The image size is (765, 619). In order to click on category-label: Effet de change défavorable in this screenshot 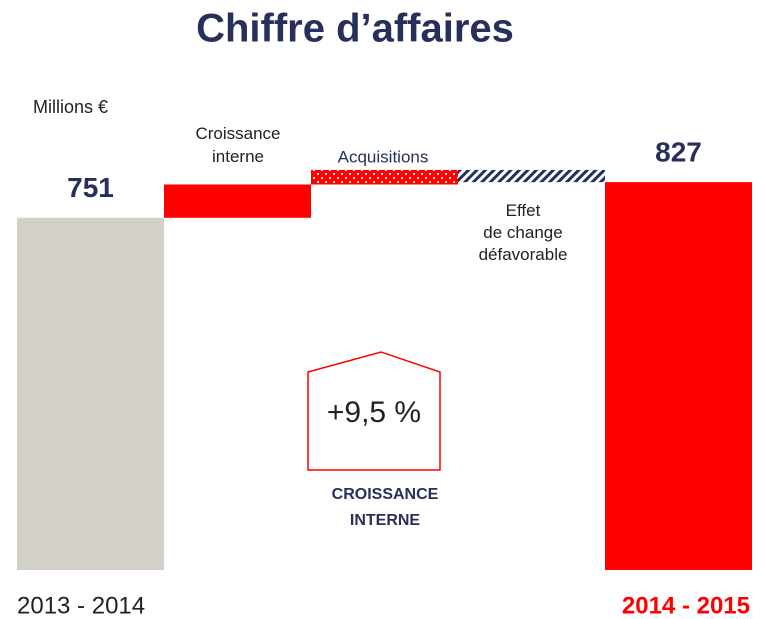, I will do `click(523, 232)`.